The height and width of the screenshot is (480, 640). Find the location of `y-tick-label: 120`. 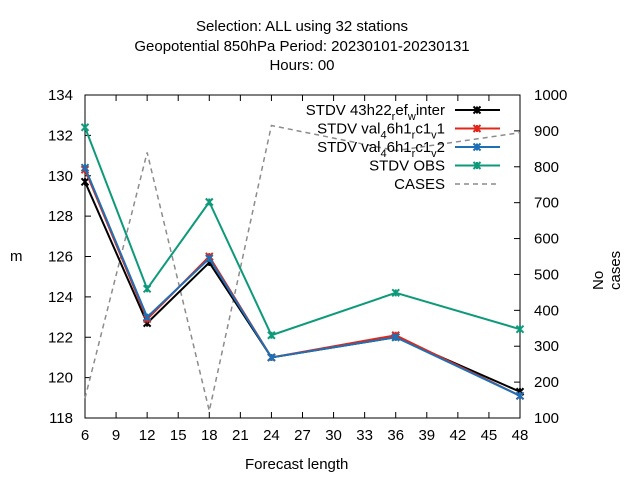

y-tick-label: 120 is located at coordinates (60, 378).